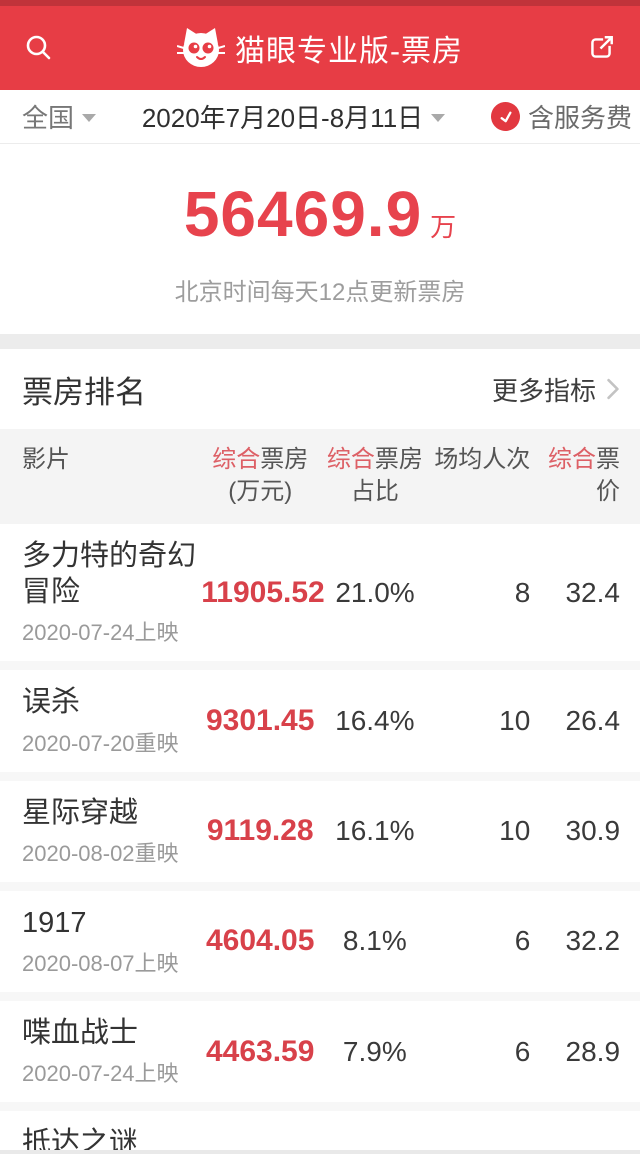 The width and height of the screenshot is (640, 1154). I want to click on app-header: 猫眼专业版-票房, so click(320, 48).